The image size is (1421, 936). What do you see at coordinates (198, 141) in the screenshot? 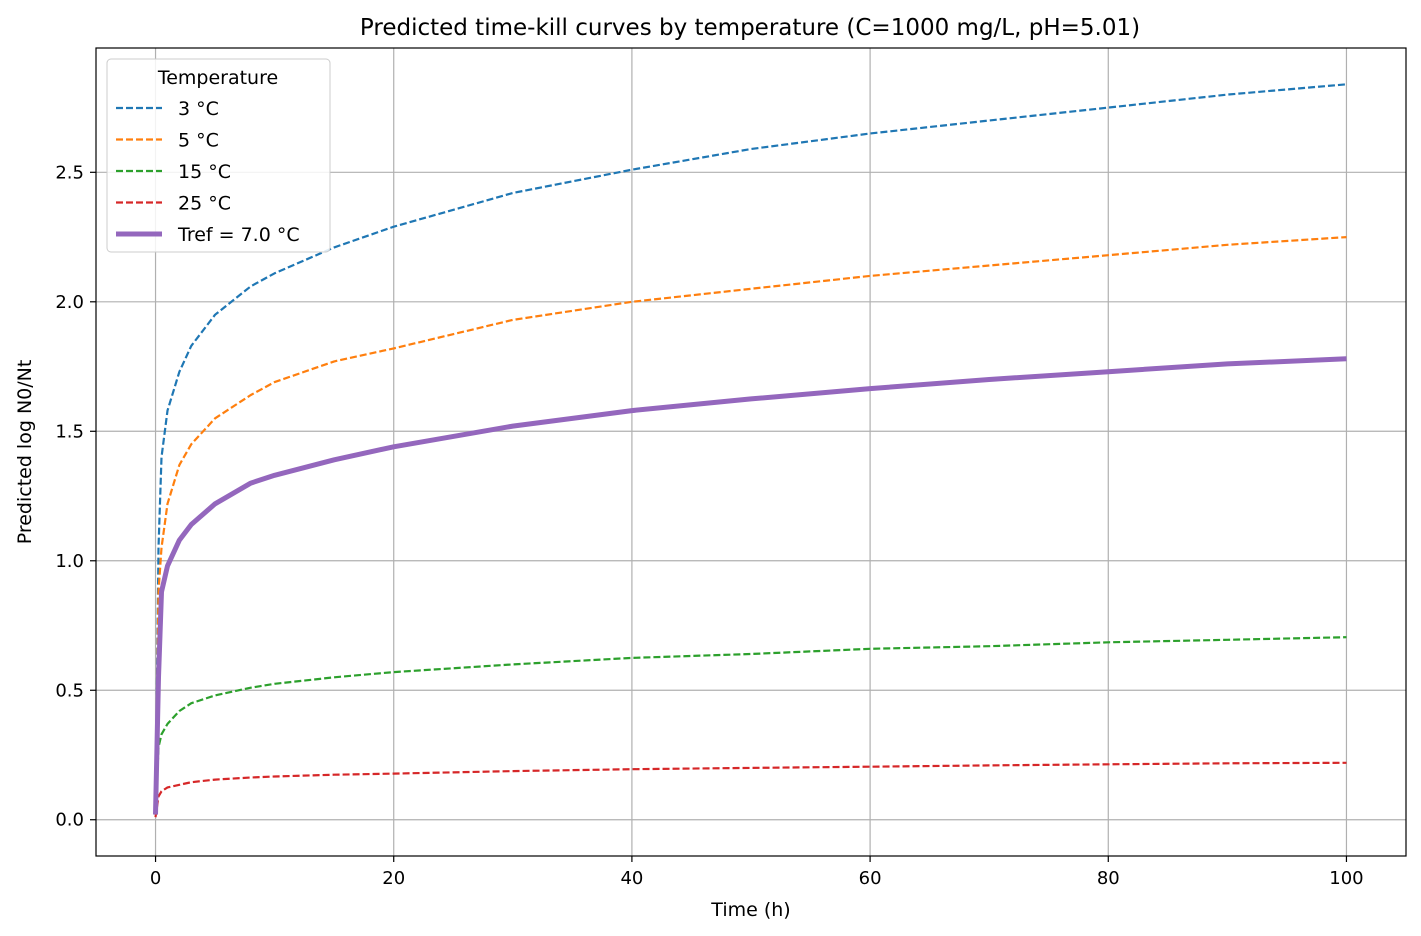
I see `legend-label-5-c: 5 °C` at bounding box center [198, 141].